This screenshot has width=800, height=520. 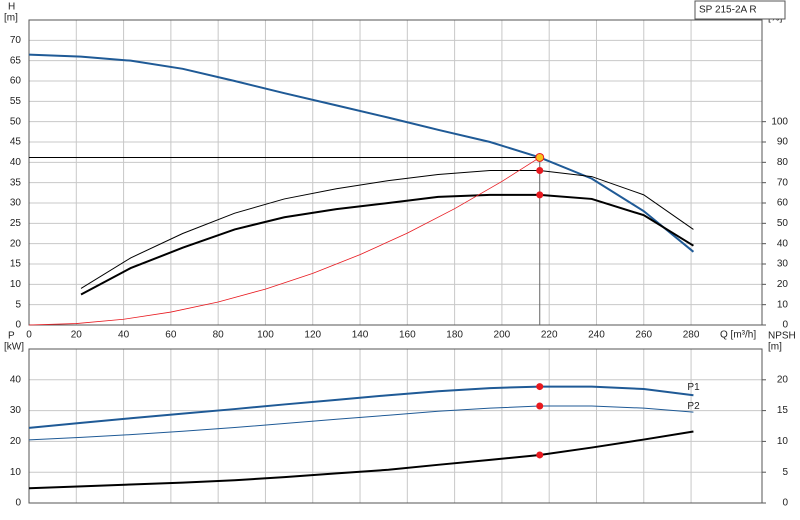 I want to click on y-tick-label: 50, so click(x=16, y=121).